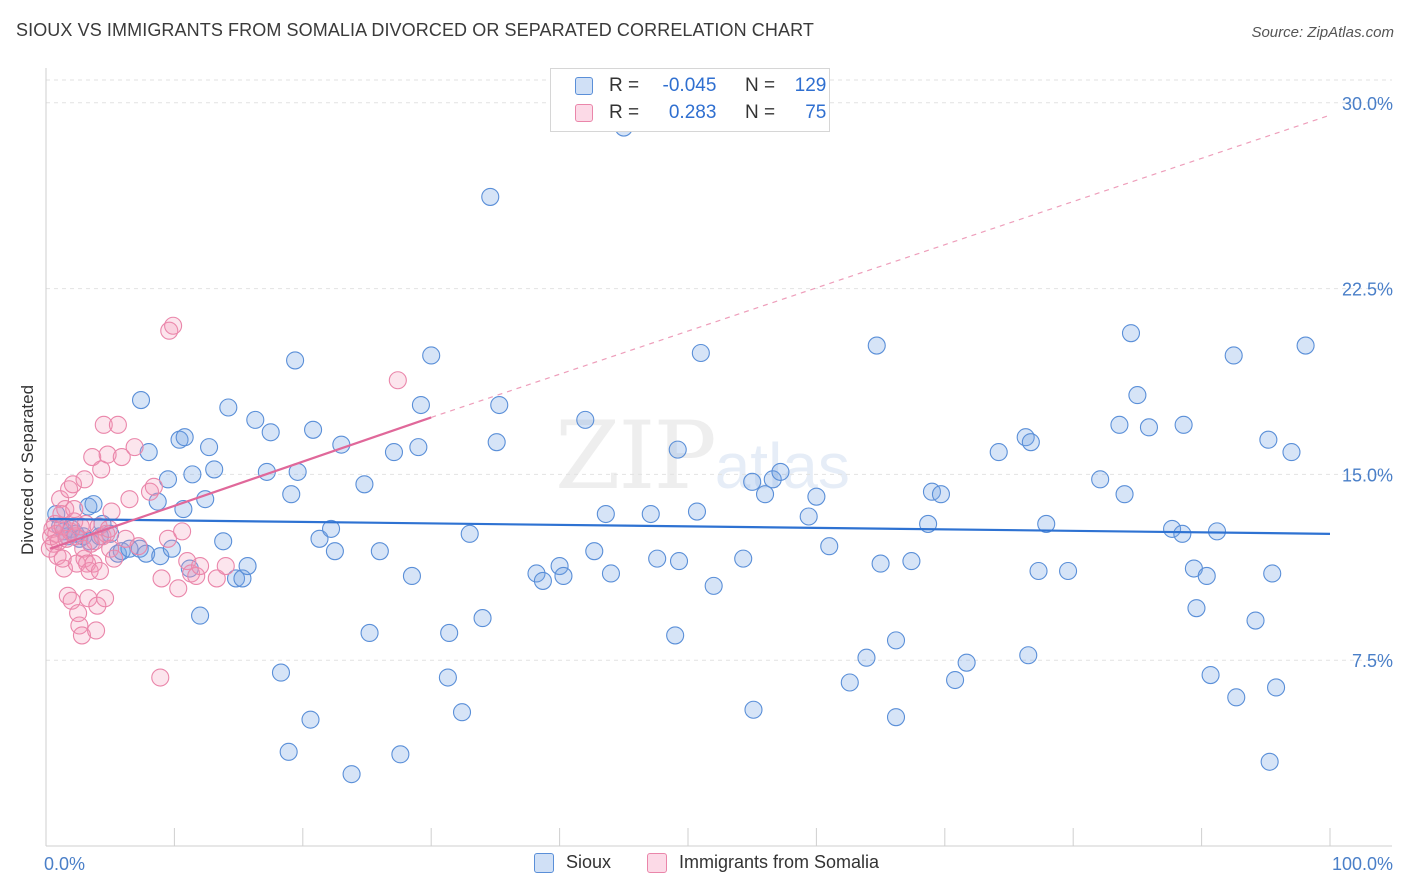 This screenshot has height=892, width=1406. I want to click on sioux-swatch-icon, so click(584, 86).